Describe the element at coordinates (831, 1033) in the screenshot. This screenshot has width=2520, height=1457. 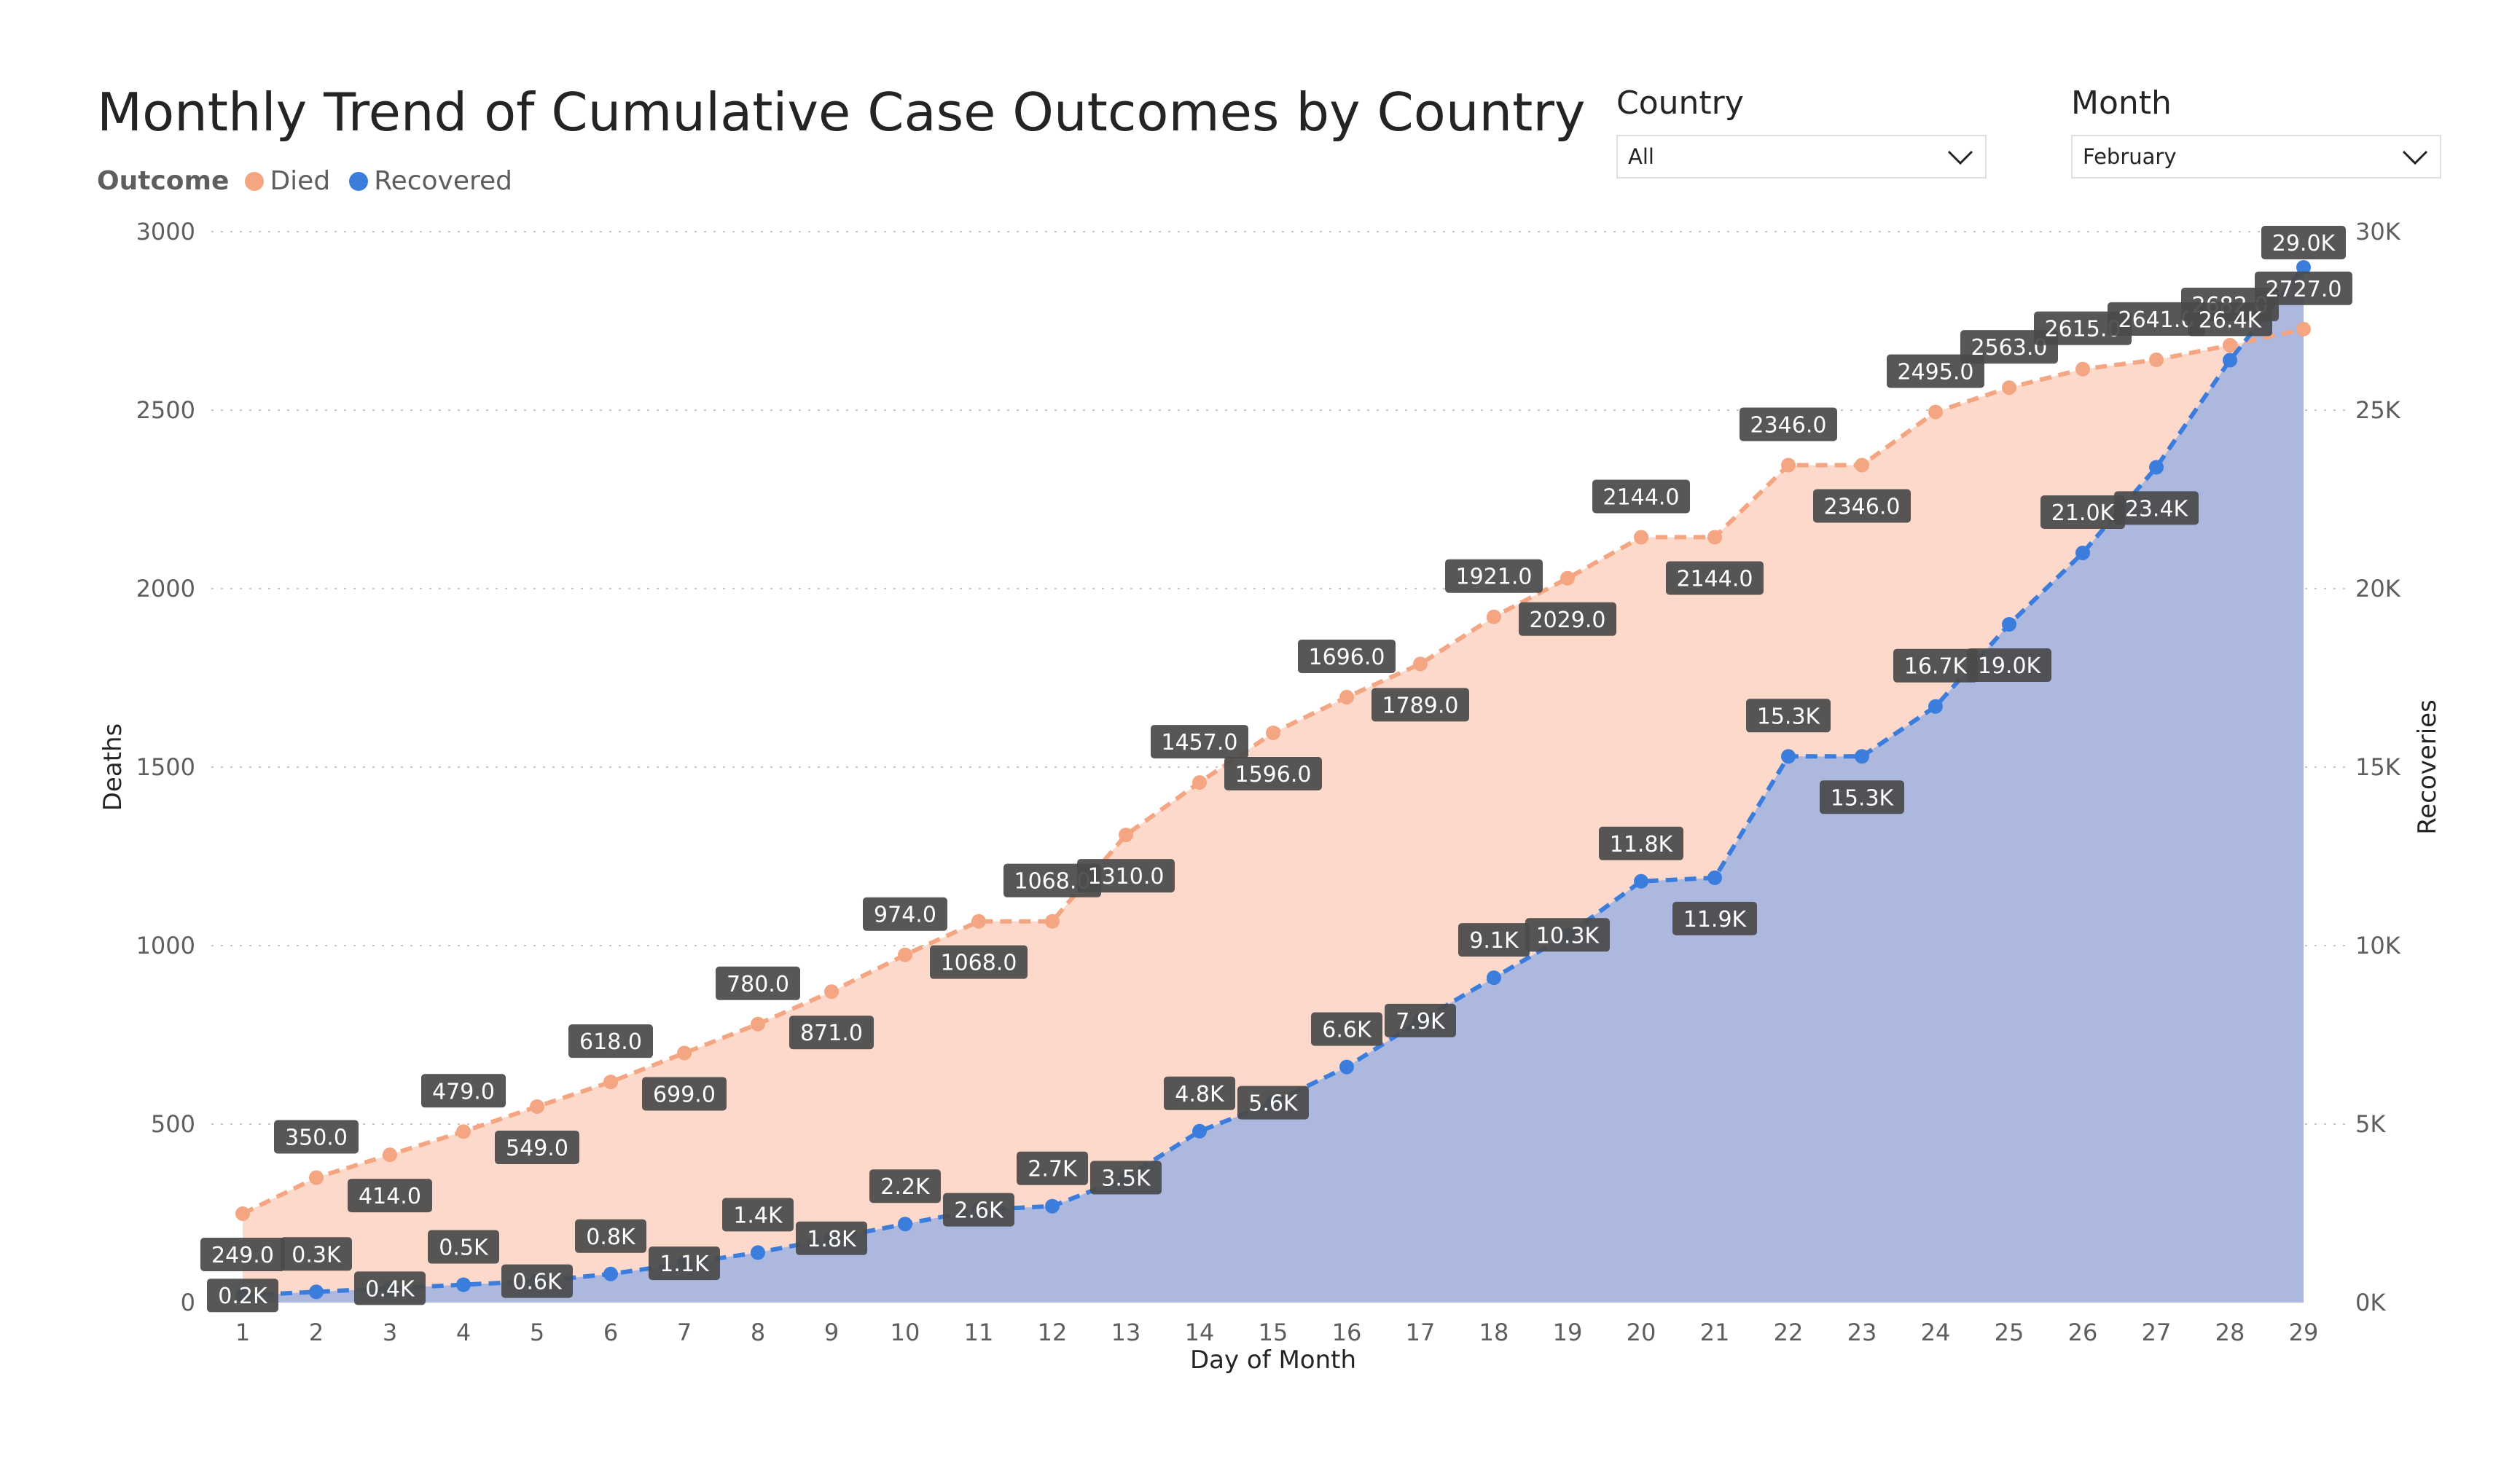
I see `died-data-label: 871.0` at that location.